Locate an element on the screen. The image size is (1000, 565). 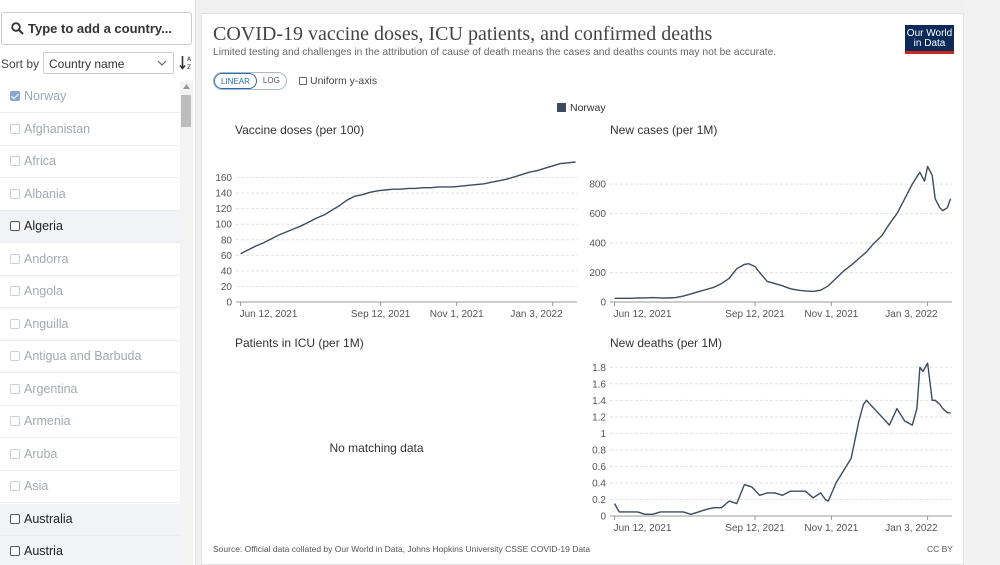
y-tick-label: 160 is located at coordinates (223, 178).